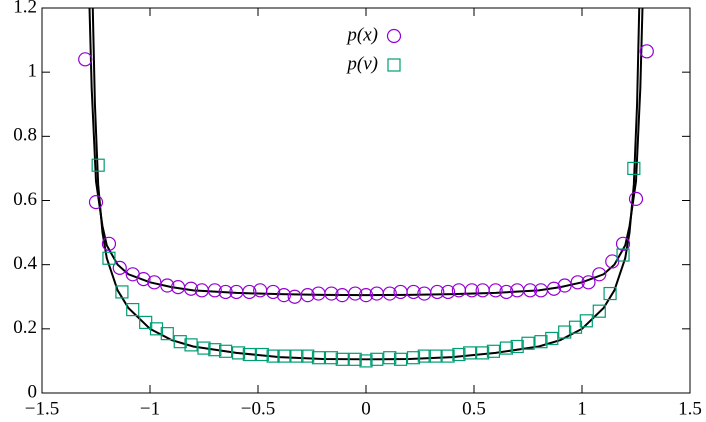 This screenshot has height=422, width=706. What do you see at coordinates (582, 408) in the screenshot?
I see `x-tick-label: 1` at bounding box center [582, 408].